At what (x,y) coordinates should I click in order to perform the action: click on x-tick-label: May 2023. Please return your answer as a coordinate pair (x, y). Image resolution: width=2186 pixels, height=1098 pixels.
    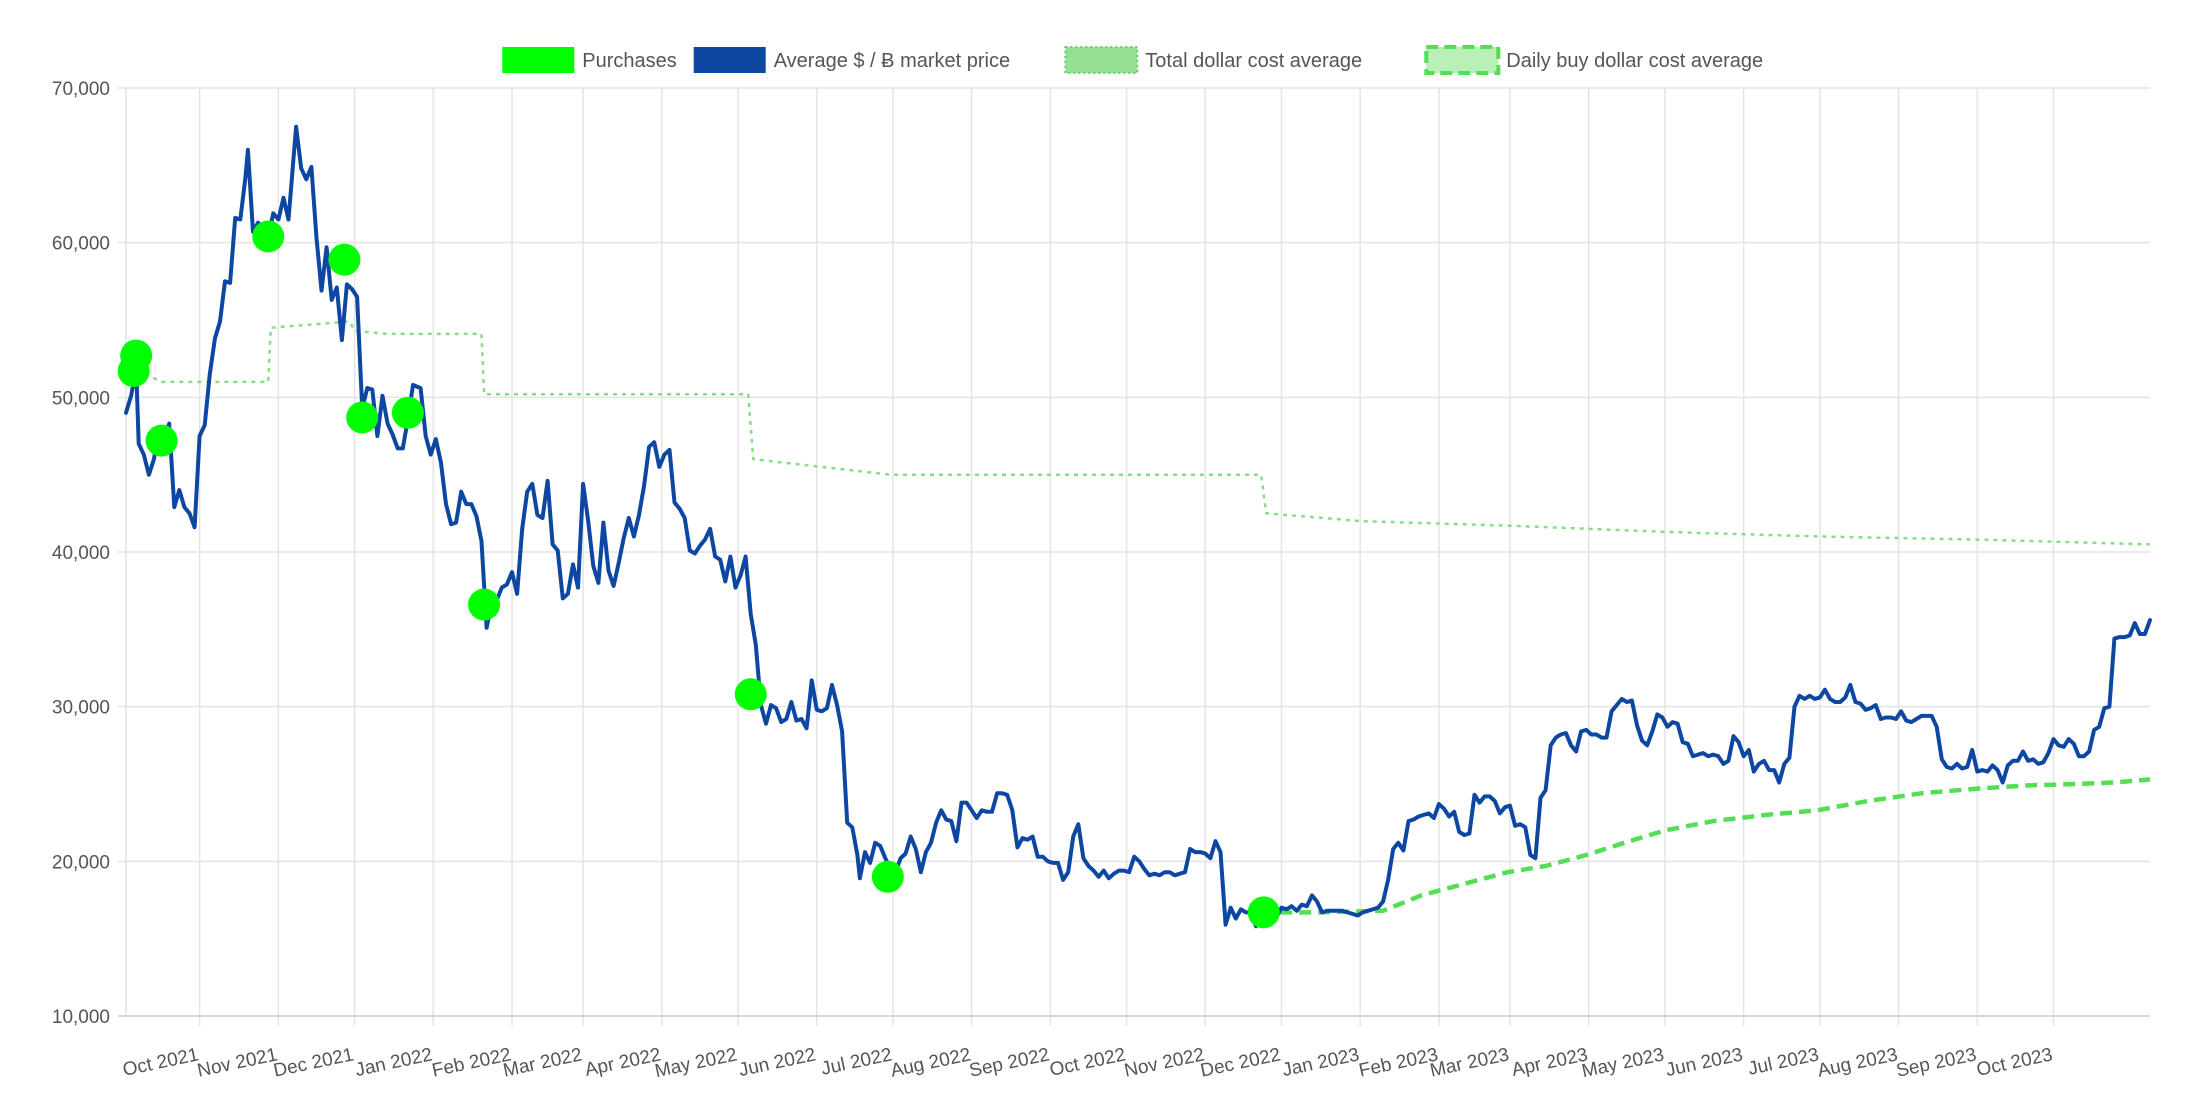
    Looking at the image, I should click on (1623, 1063).